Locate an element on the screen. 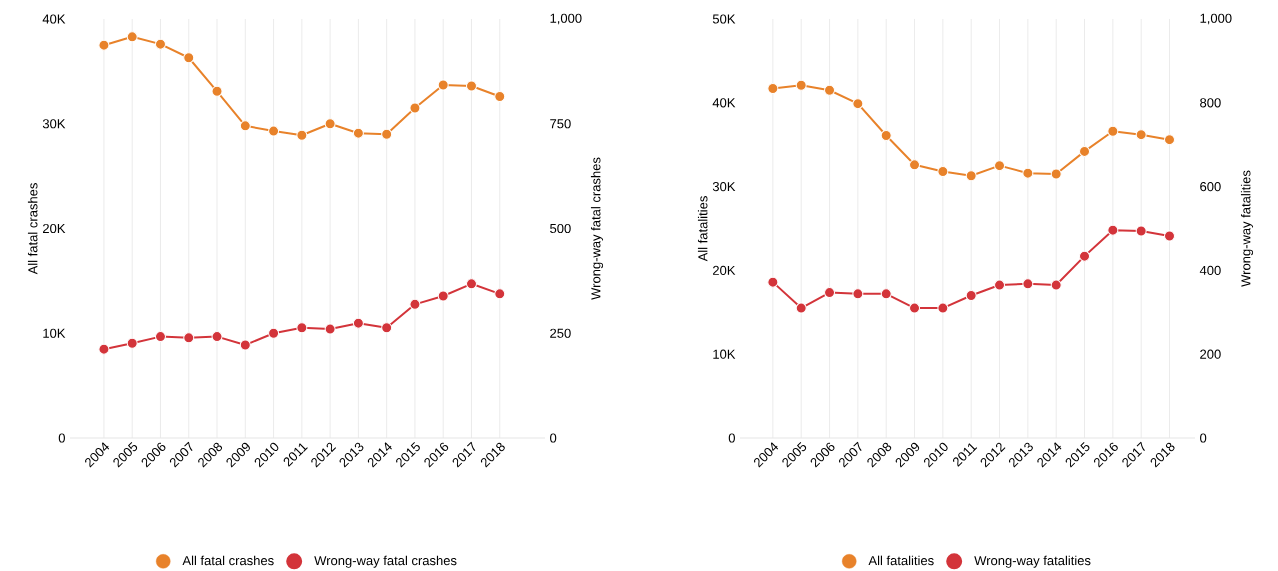 This screenshot has height=571, width=1278. legend-label: All fatal crashes is located at coordinates (228, 560).